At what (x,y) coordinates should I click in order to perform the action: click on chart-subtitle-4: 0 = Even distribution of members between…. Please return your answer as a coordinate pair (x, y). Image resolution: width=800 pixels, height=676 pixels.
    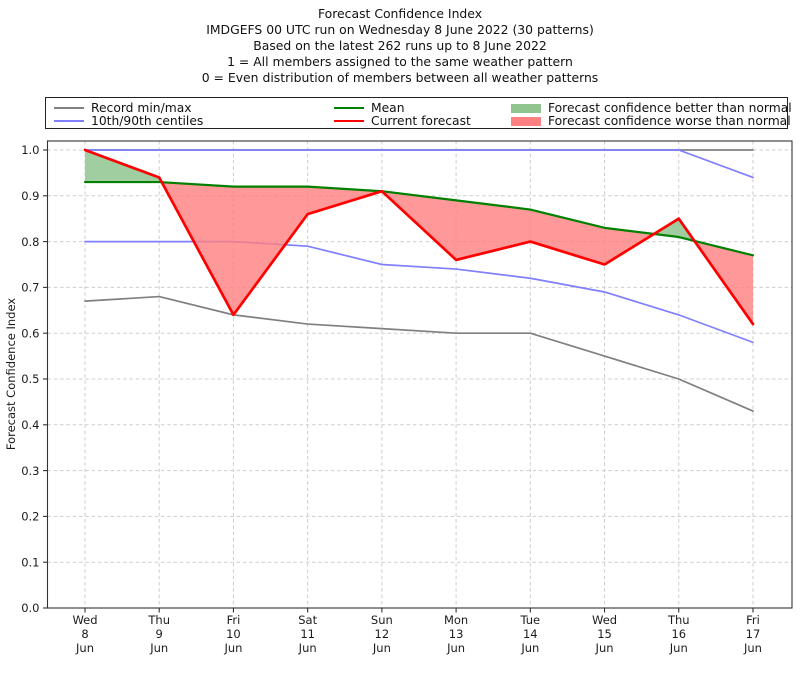
    Looking at the image, I should click on (400, 77).